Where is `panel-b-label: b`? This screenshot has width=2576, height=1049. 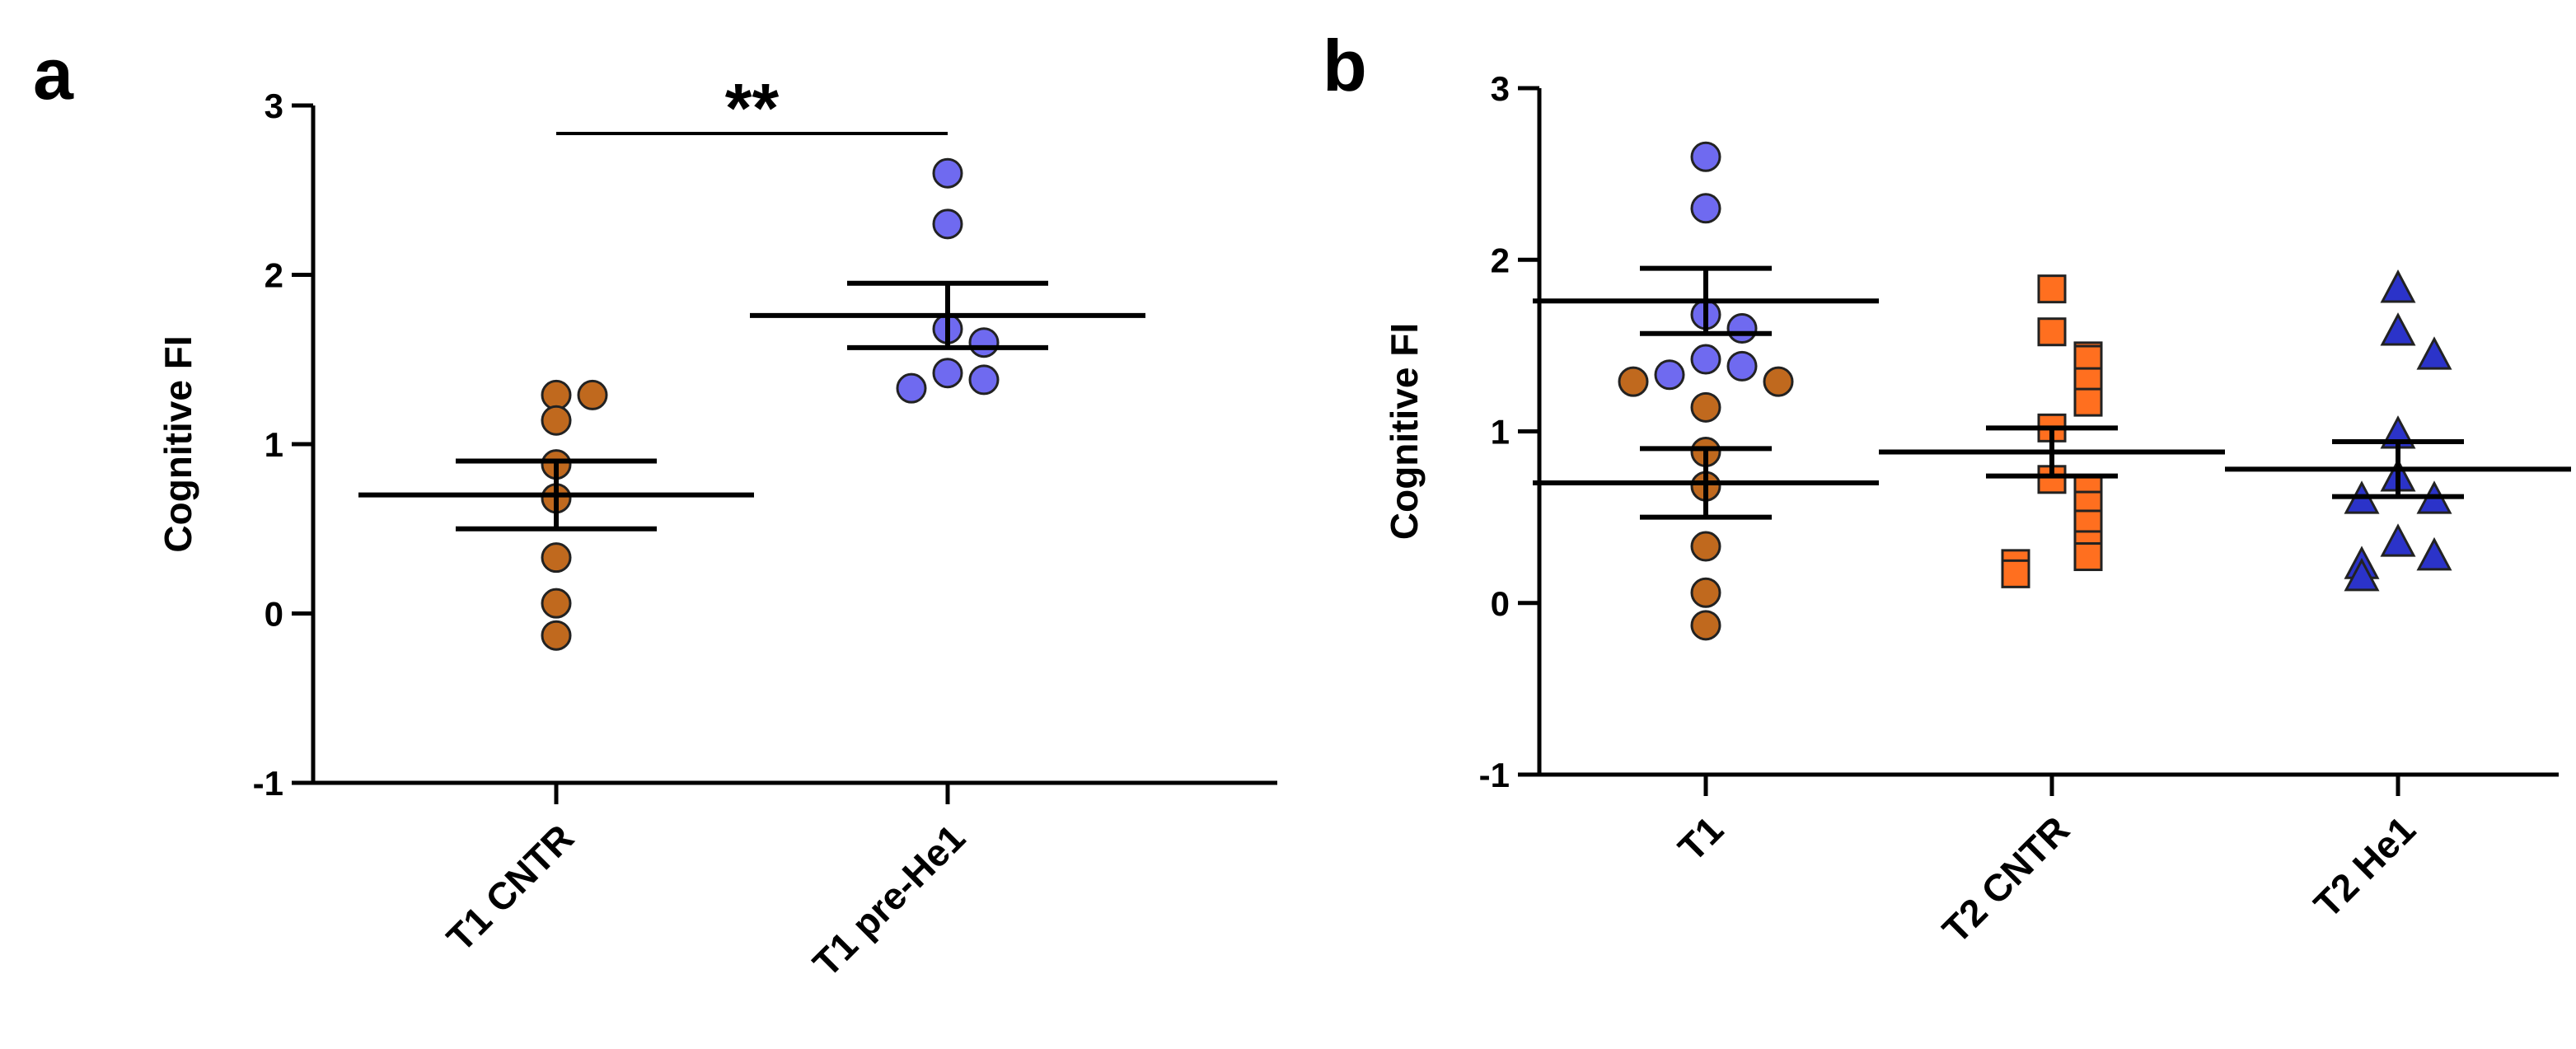 panel-b-label: b is located at coordinates (1345, 65).